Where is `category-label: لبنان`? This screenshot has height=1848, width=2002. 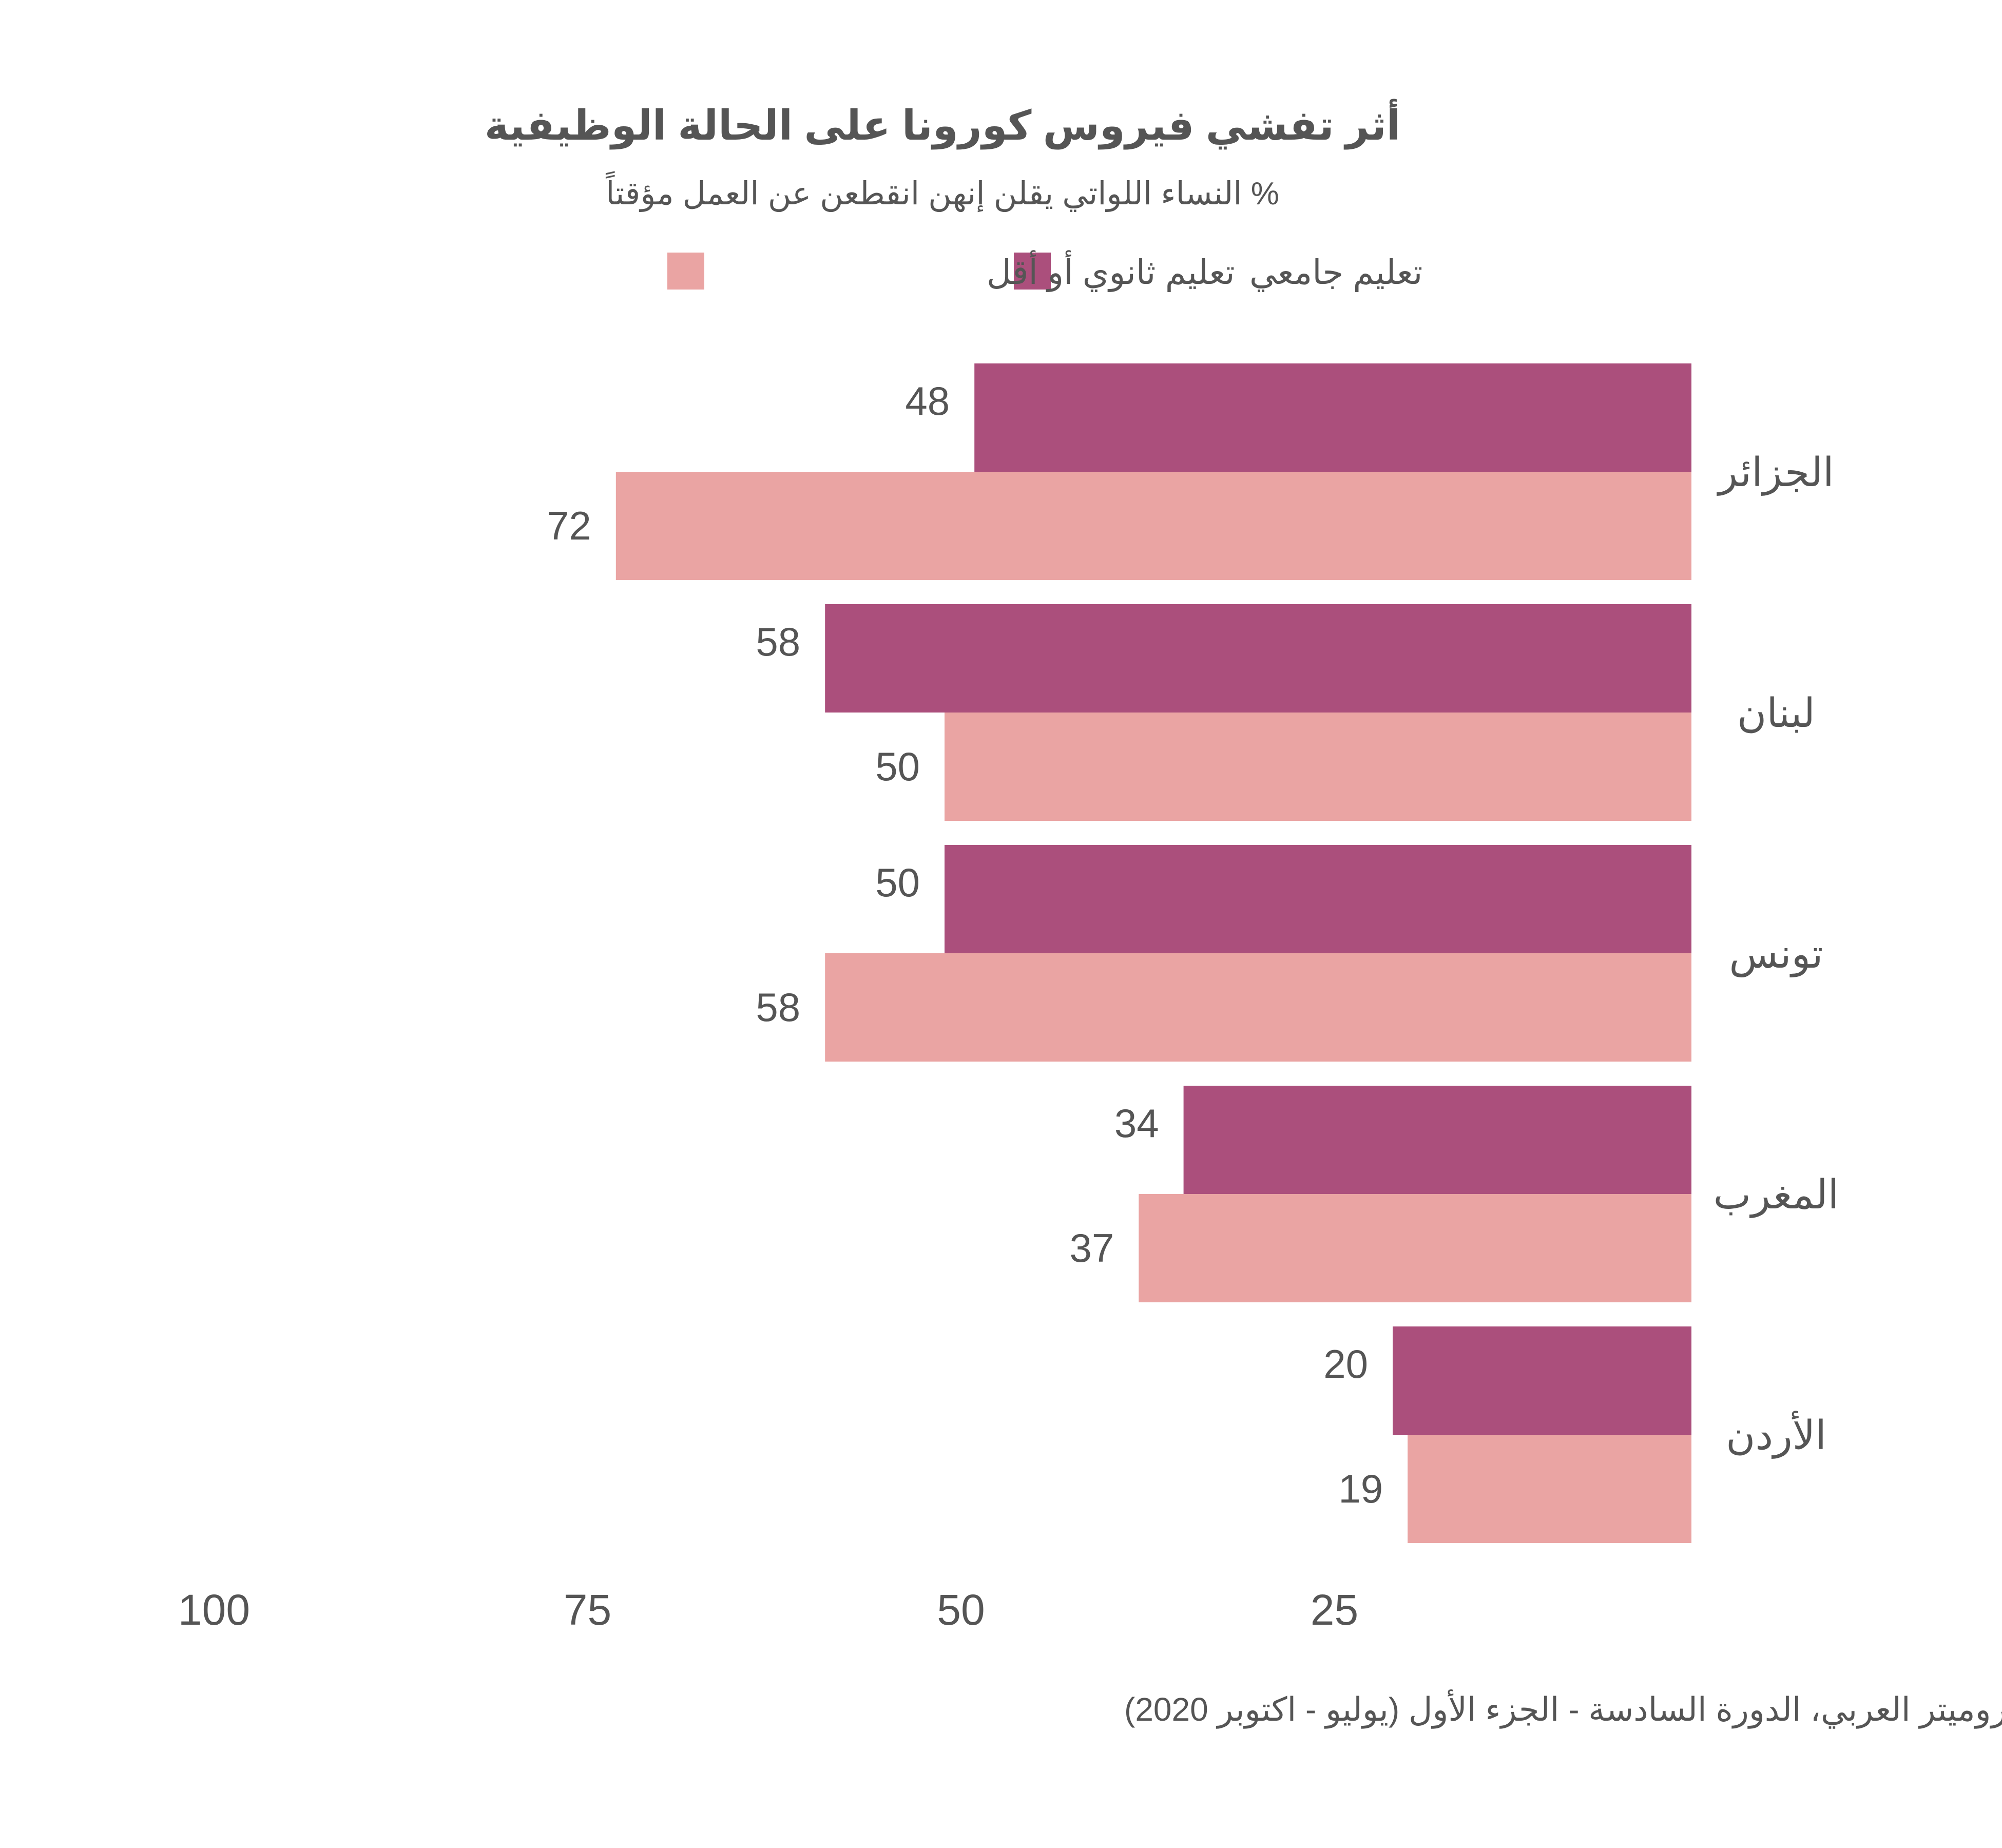
category-label: لبنان is located at coordinates (1776, 713).